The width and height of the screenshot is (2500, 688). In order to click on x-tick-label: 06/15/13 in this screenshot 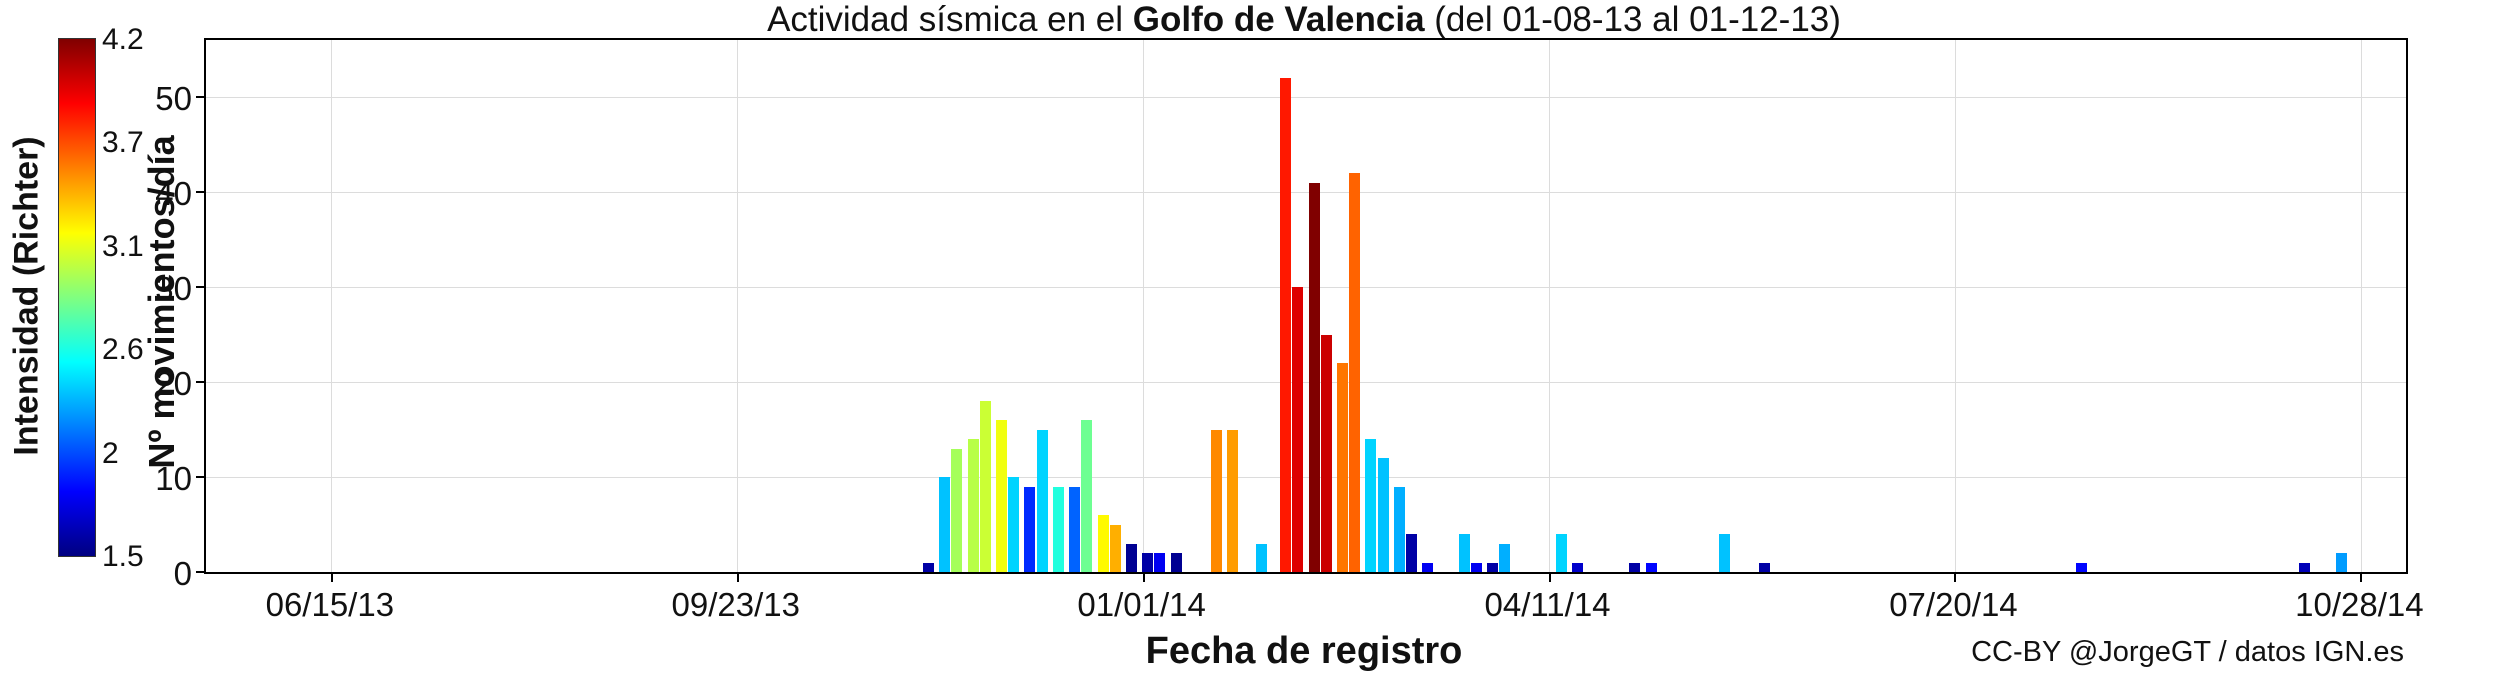, I will do `click(330, 604)`.